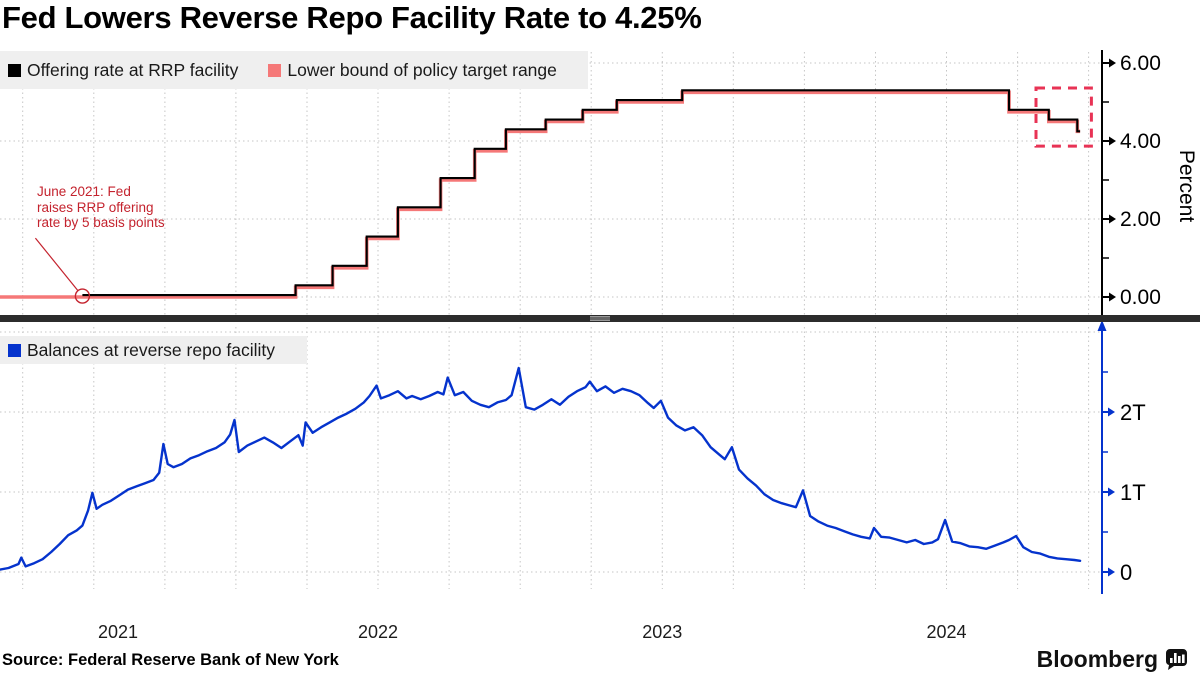 The height and width of the screenshot is (675, 1200). I want to click on offering-rate-label: Offering rate at RRP facility, so click(133, 69).